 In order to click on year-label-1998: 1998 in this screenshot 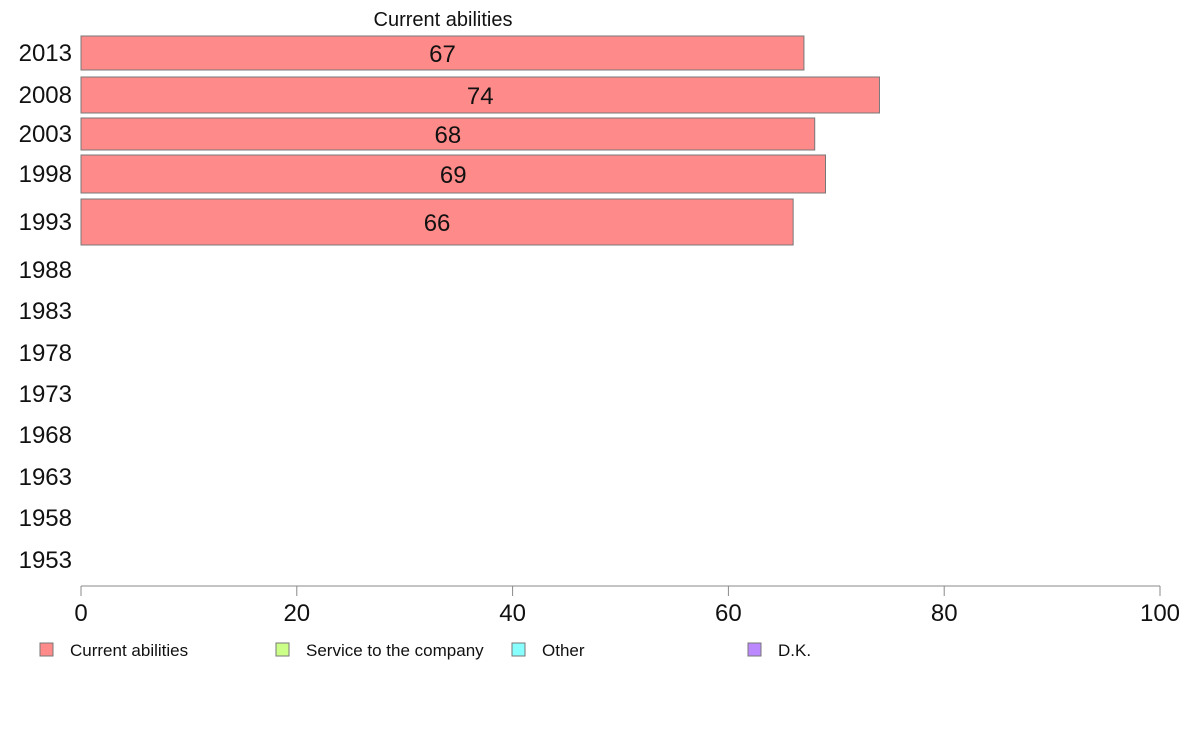, I will do `click(45, 174)`.